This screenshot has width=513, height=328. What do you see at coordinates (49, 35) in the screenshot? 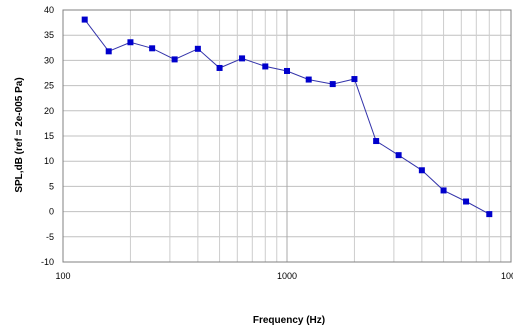
I see `y-tick-label: 35` at bounding box center [49, 35].